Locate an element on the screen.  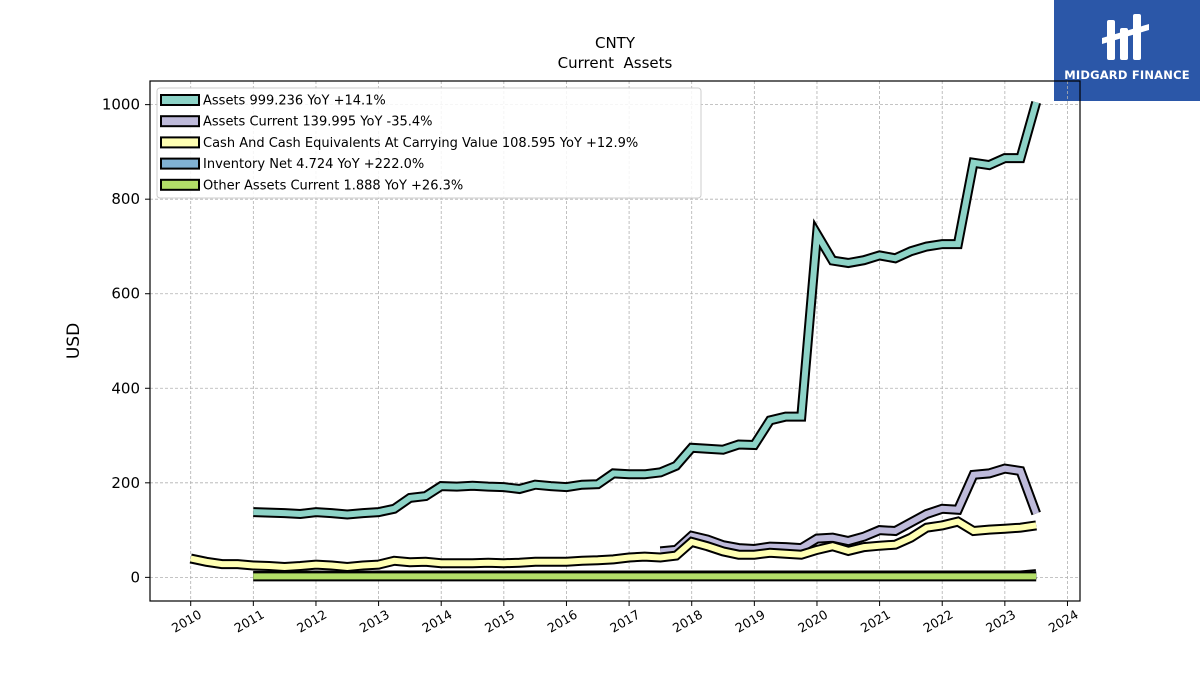
brand-logo: MIDGARD FINANCE is located at coordinates (1127, 50).